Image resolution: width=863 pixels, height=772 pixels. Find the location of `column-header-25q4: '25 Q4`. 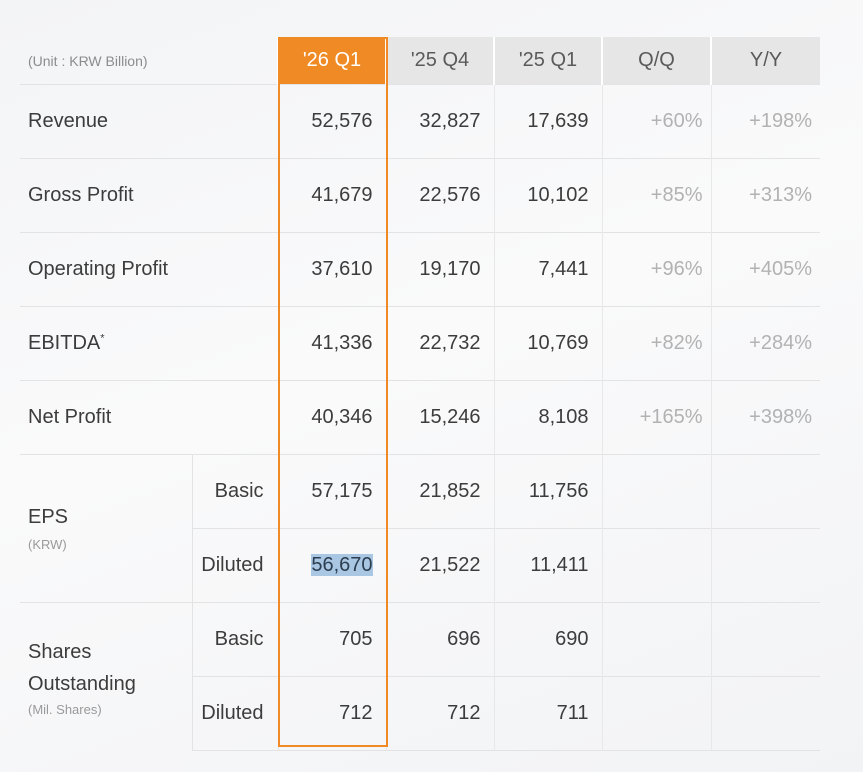

column-header-25q4: '25 Q4 is located at coordinates (440, 61).